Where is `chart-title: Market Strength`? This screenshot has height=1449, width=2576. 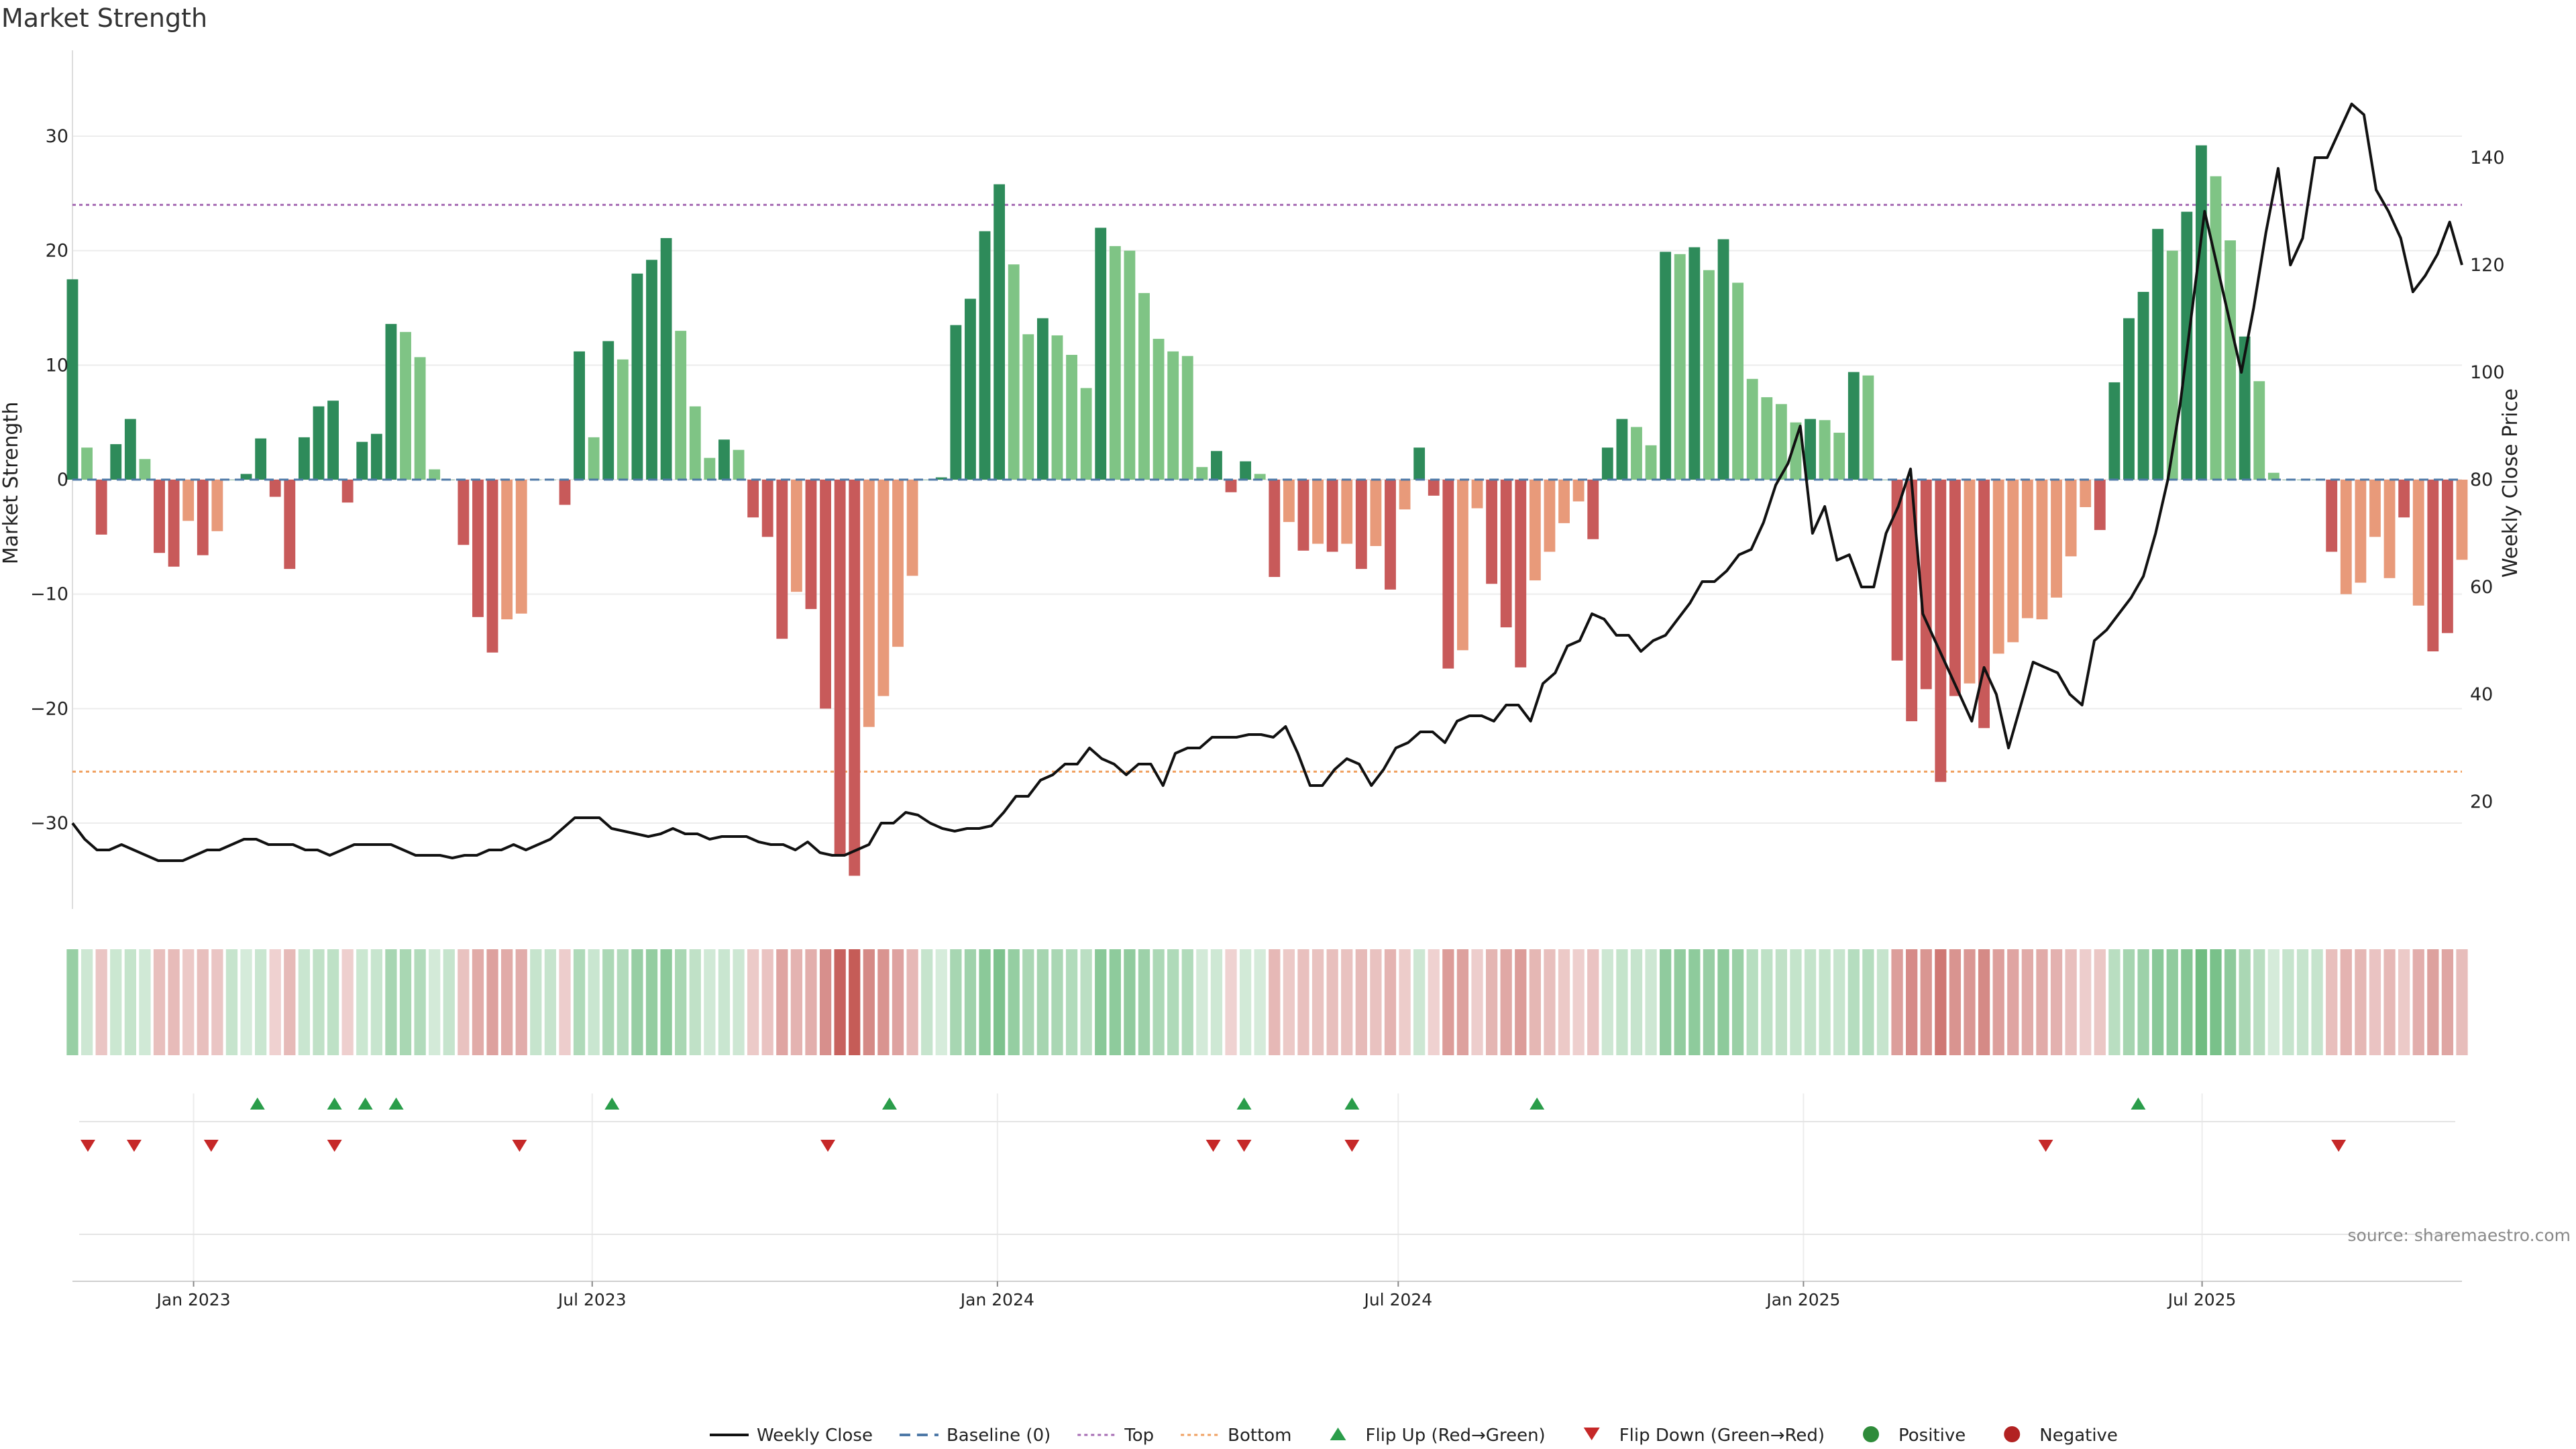
chart-title: Market Strength is located at coordinates (104, 18).